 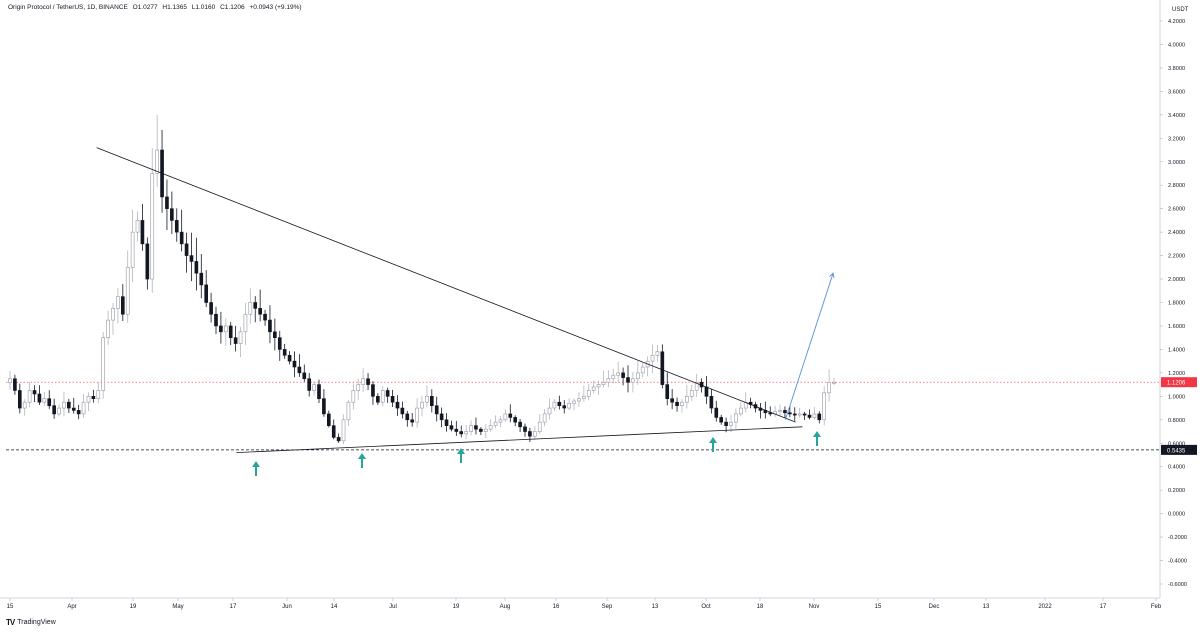 I want to click on time-tick-label: May, so click(x=177, y=607).